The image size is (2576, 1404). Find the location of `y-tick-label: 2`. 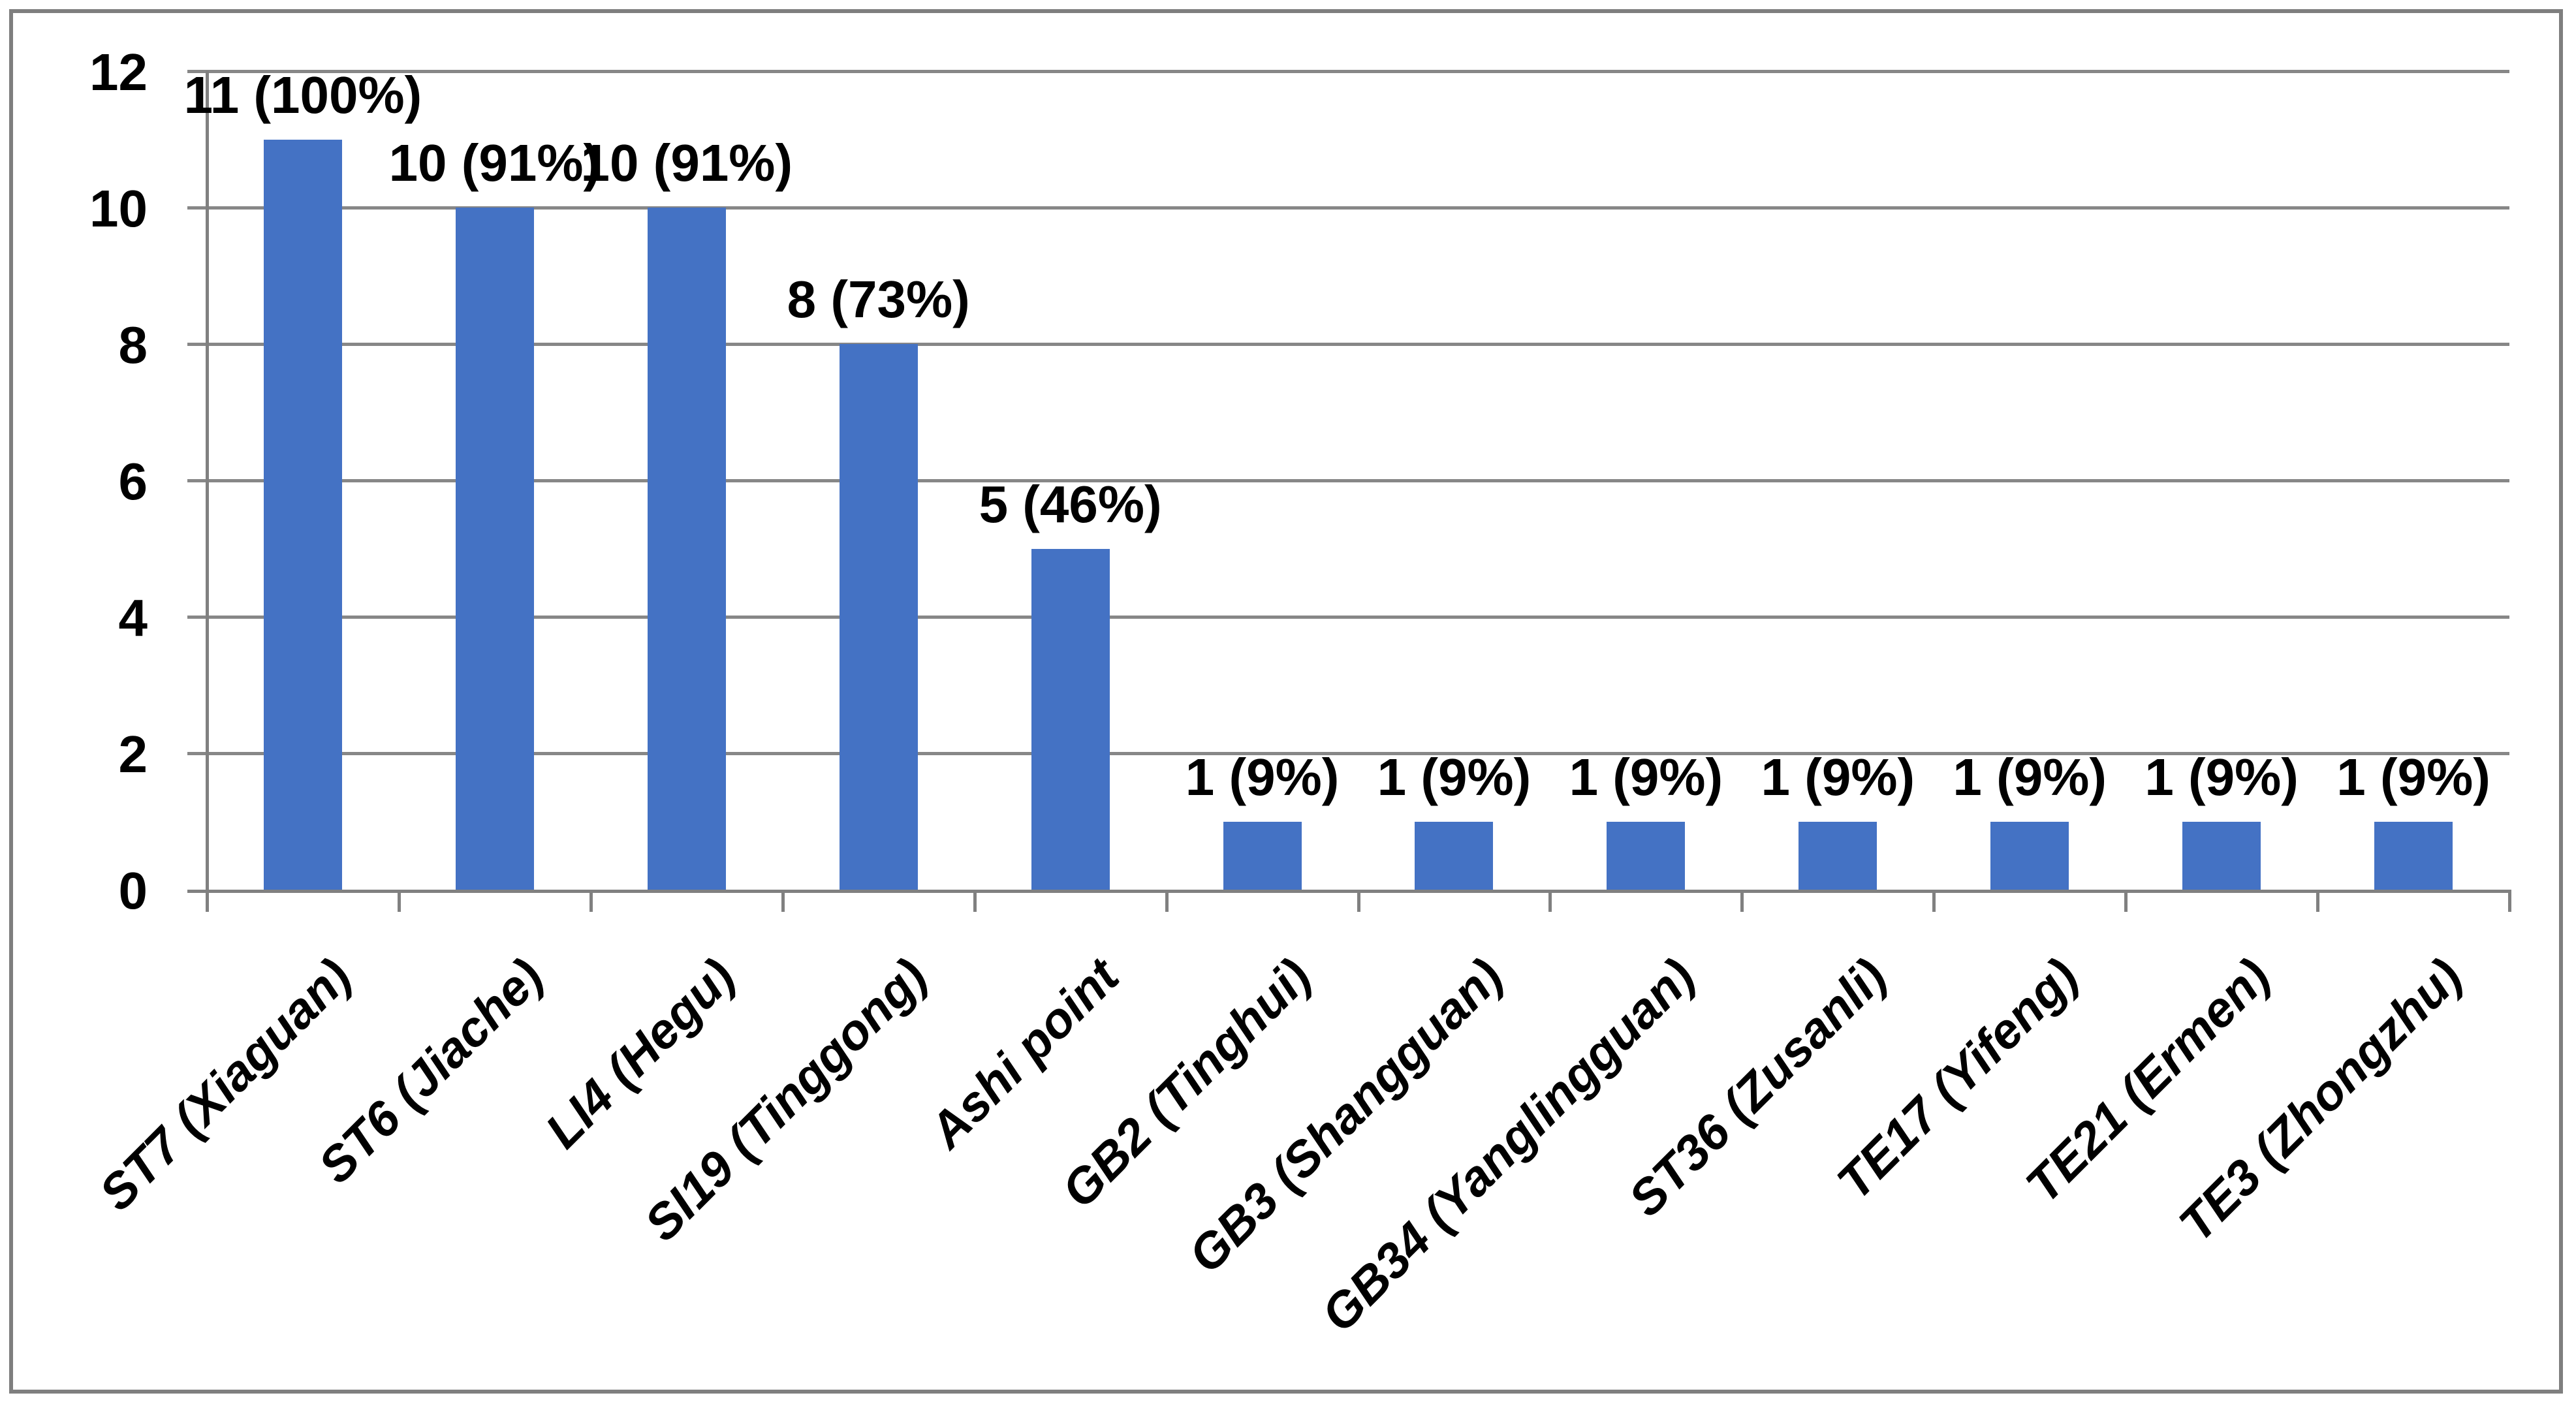

y-tick-label: 2 is located at coordinates (133, 754).